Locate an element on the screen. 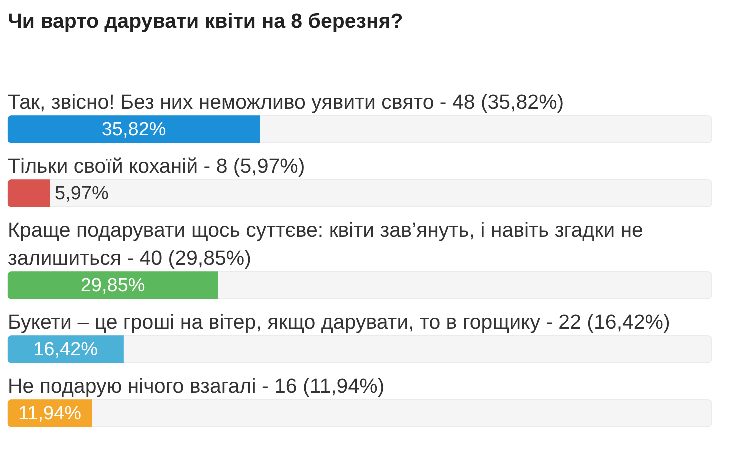  data-label: 16,42% is located at coordinates (66, 350).